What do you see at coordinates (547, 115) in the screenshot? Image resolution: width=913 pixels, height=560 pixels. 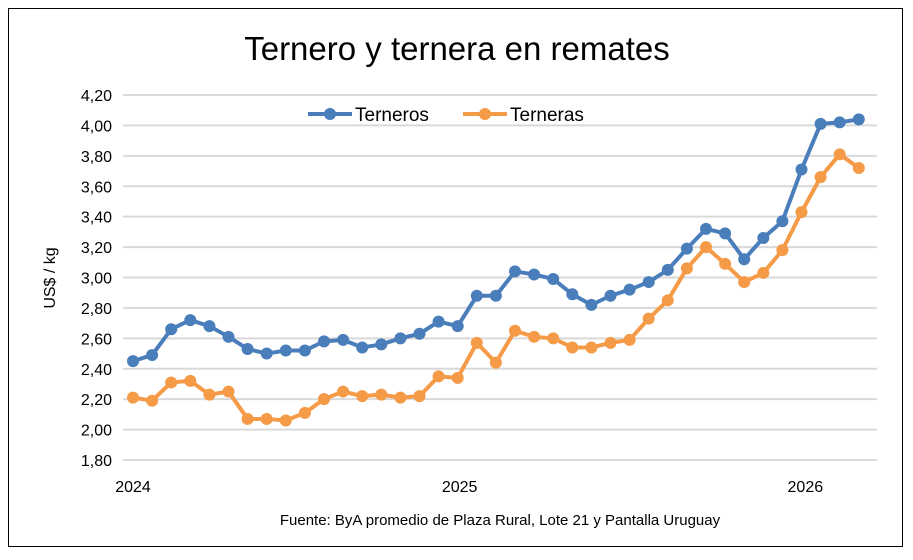 I see `legend-label: Terneras` at bounding box center [547, 115].